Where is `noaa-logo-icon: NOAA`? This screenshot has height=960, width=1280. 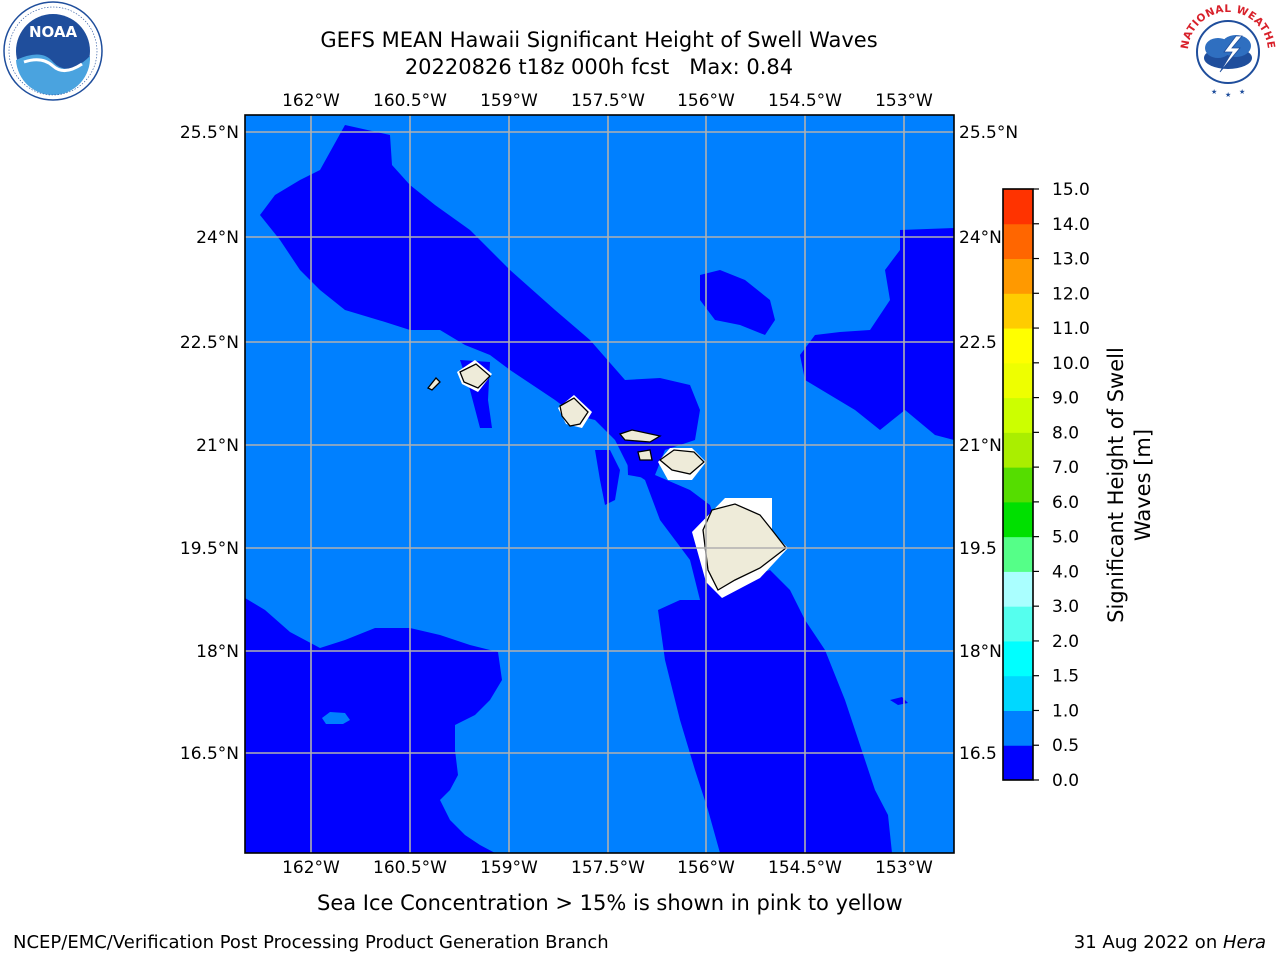 noaa-logo-icon: NOAA is located at coordinates (53, 51).